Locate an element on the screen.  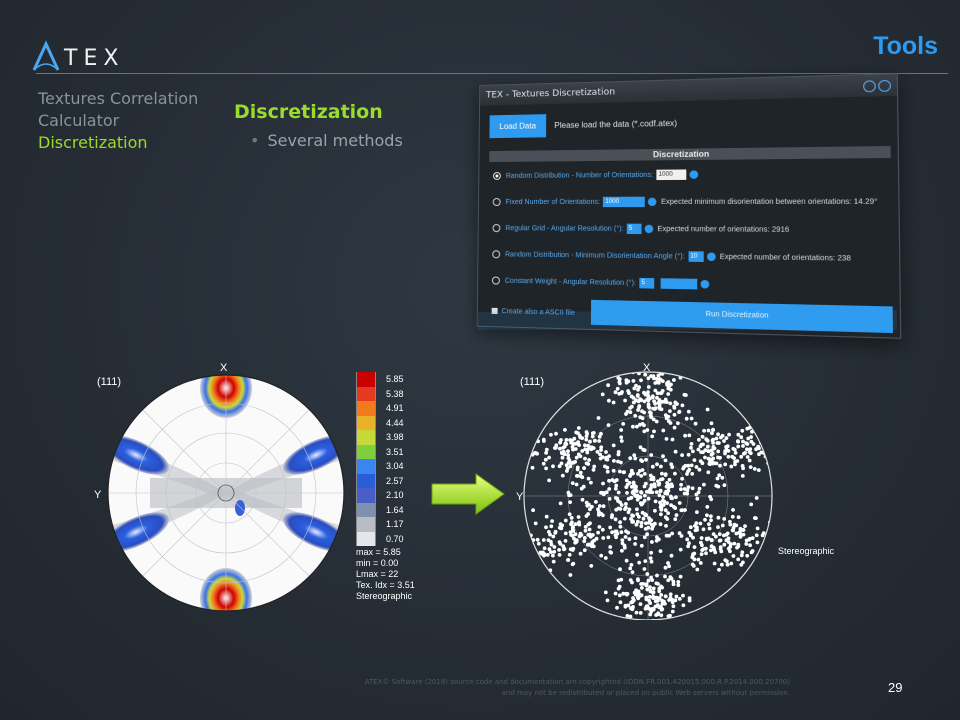
nav-item-calculator: Calculator is located at coordinates (118, 121).